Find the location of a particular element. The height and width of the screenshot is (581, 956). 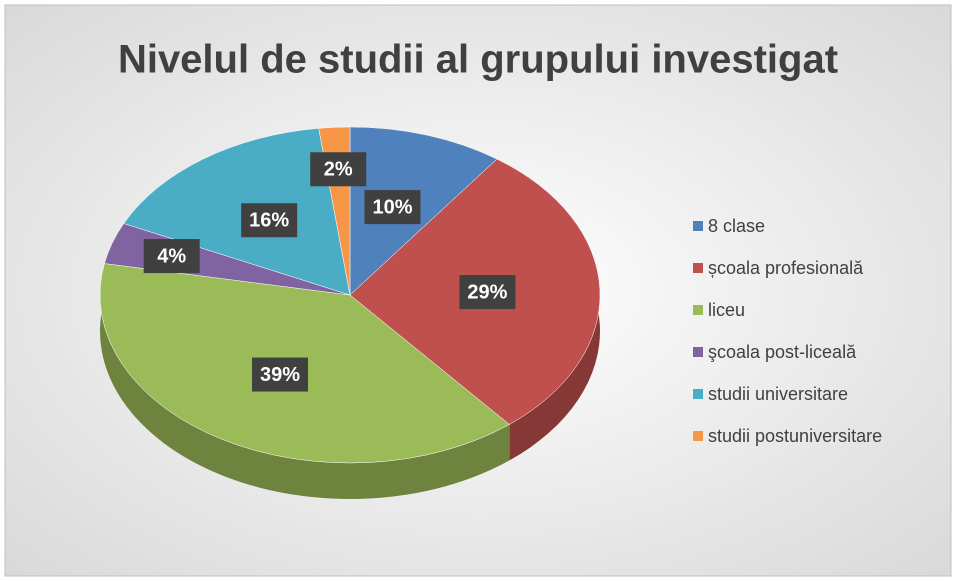

legend-label: studii universitare is located at coordinates (778, 394).